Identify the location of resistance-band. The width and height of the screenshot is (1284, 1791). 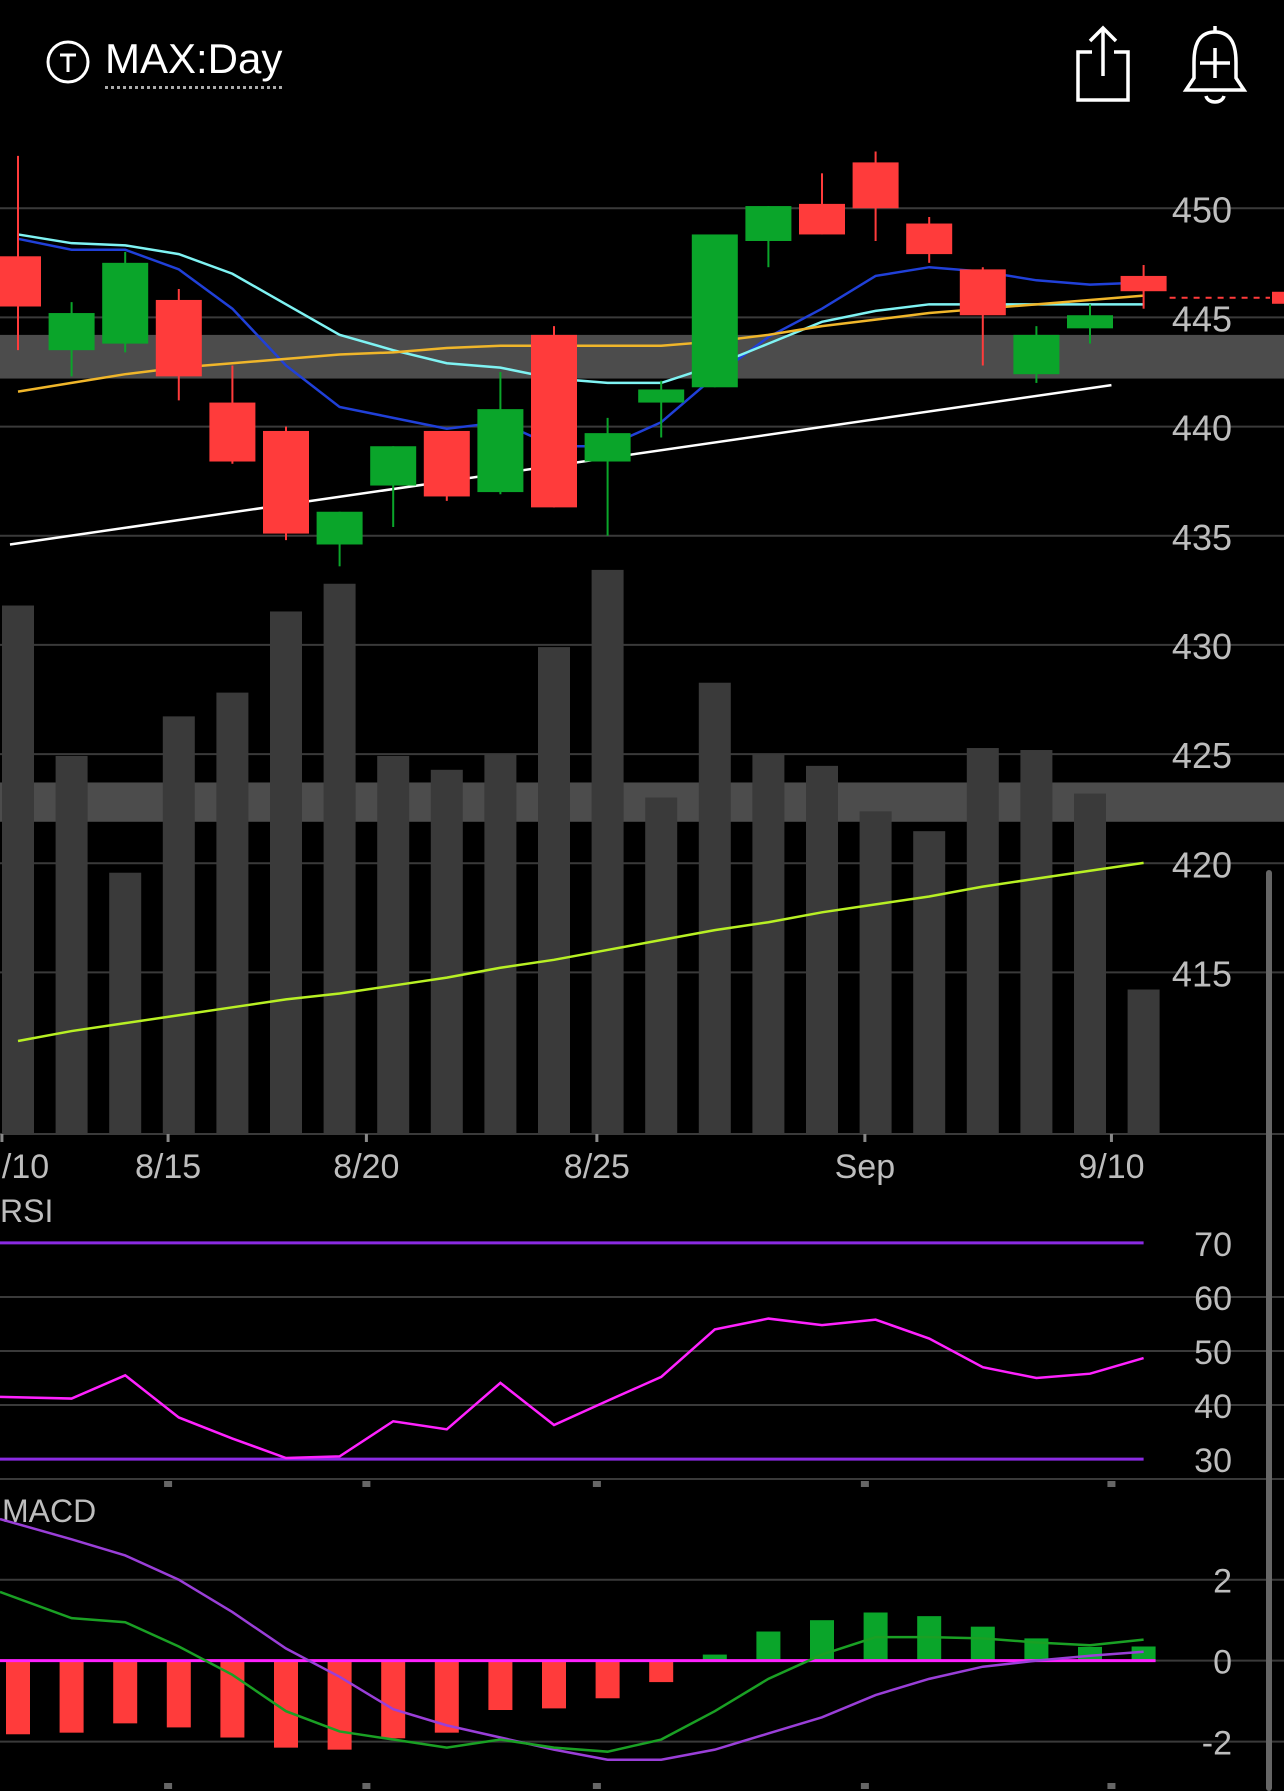
(642, 356).